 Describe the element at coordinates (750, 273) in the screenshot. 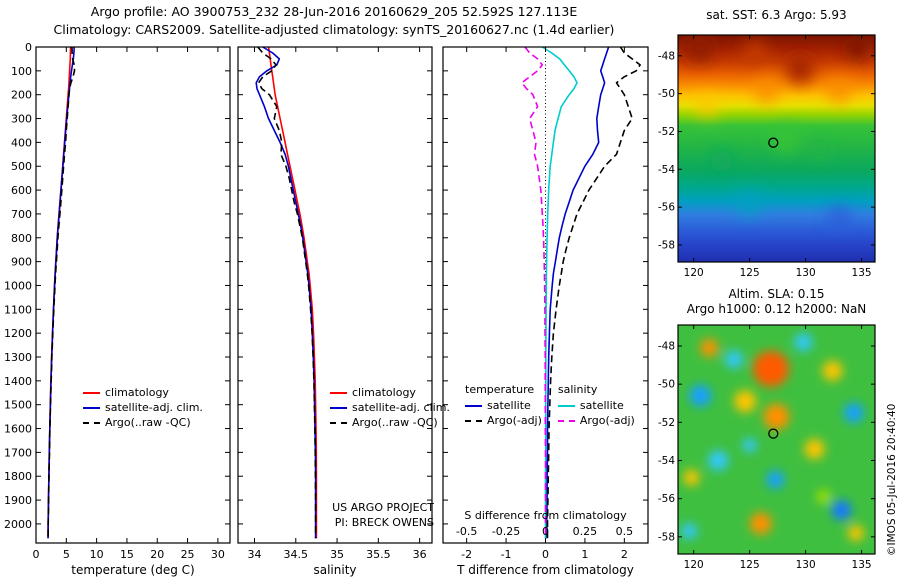

I see `svg-text: 125` at that location.